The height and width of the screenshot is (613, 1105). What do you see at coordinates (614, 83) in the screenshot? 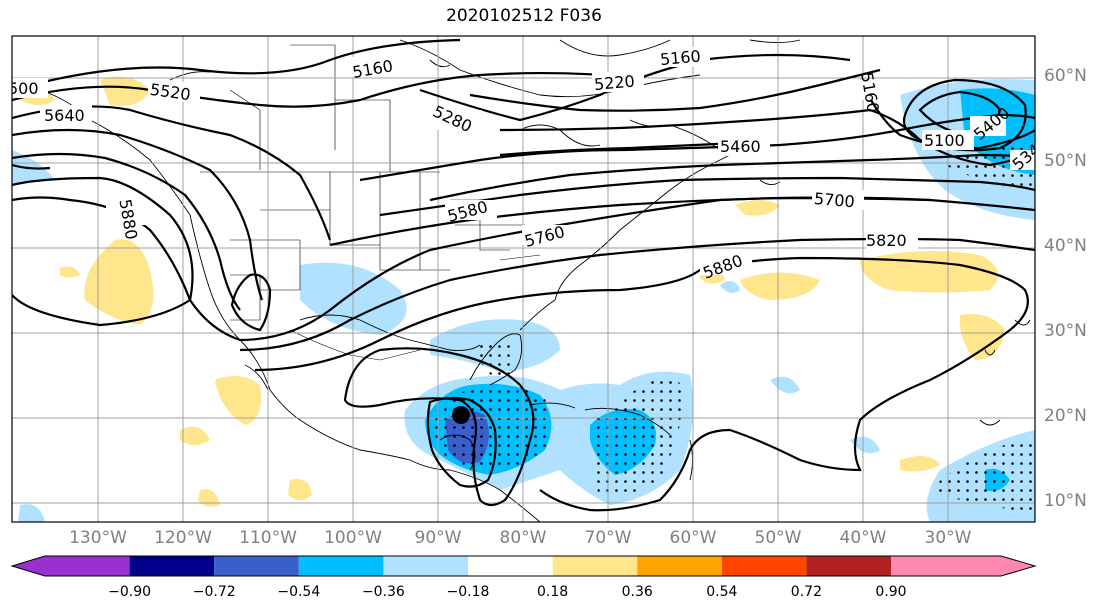
I see `contour-label: 5220` at bounding box center [614, 83].